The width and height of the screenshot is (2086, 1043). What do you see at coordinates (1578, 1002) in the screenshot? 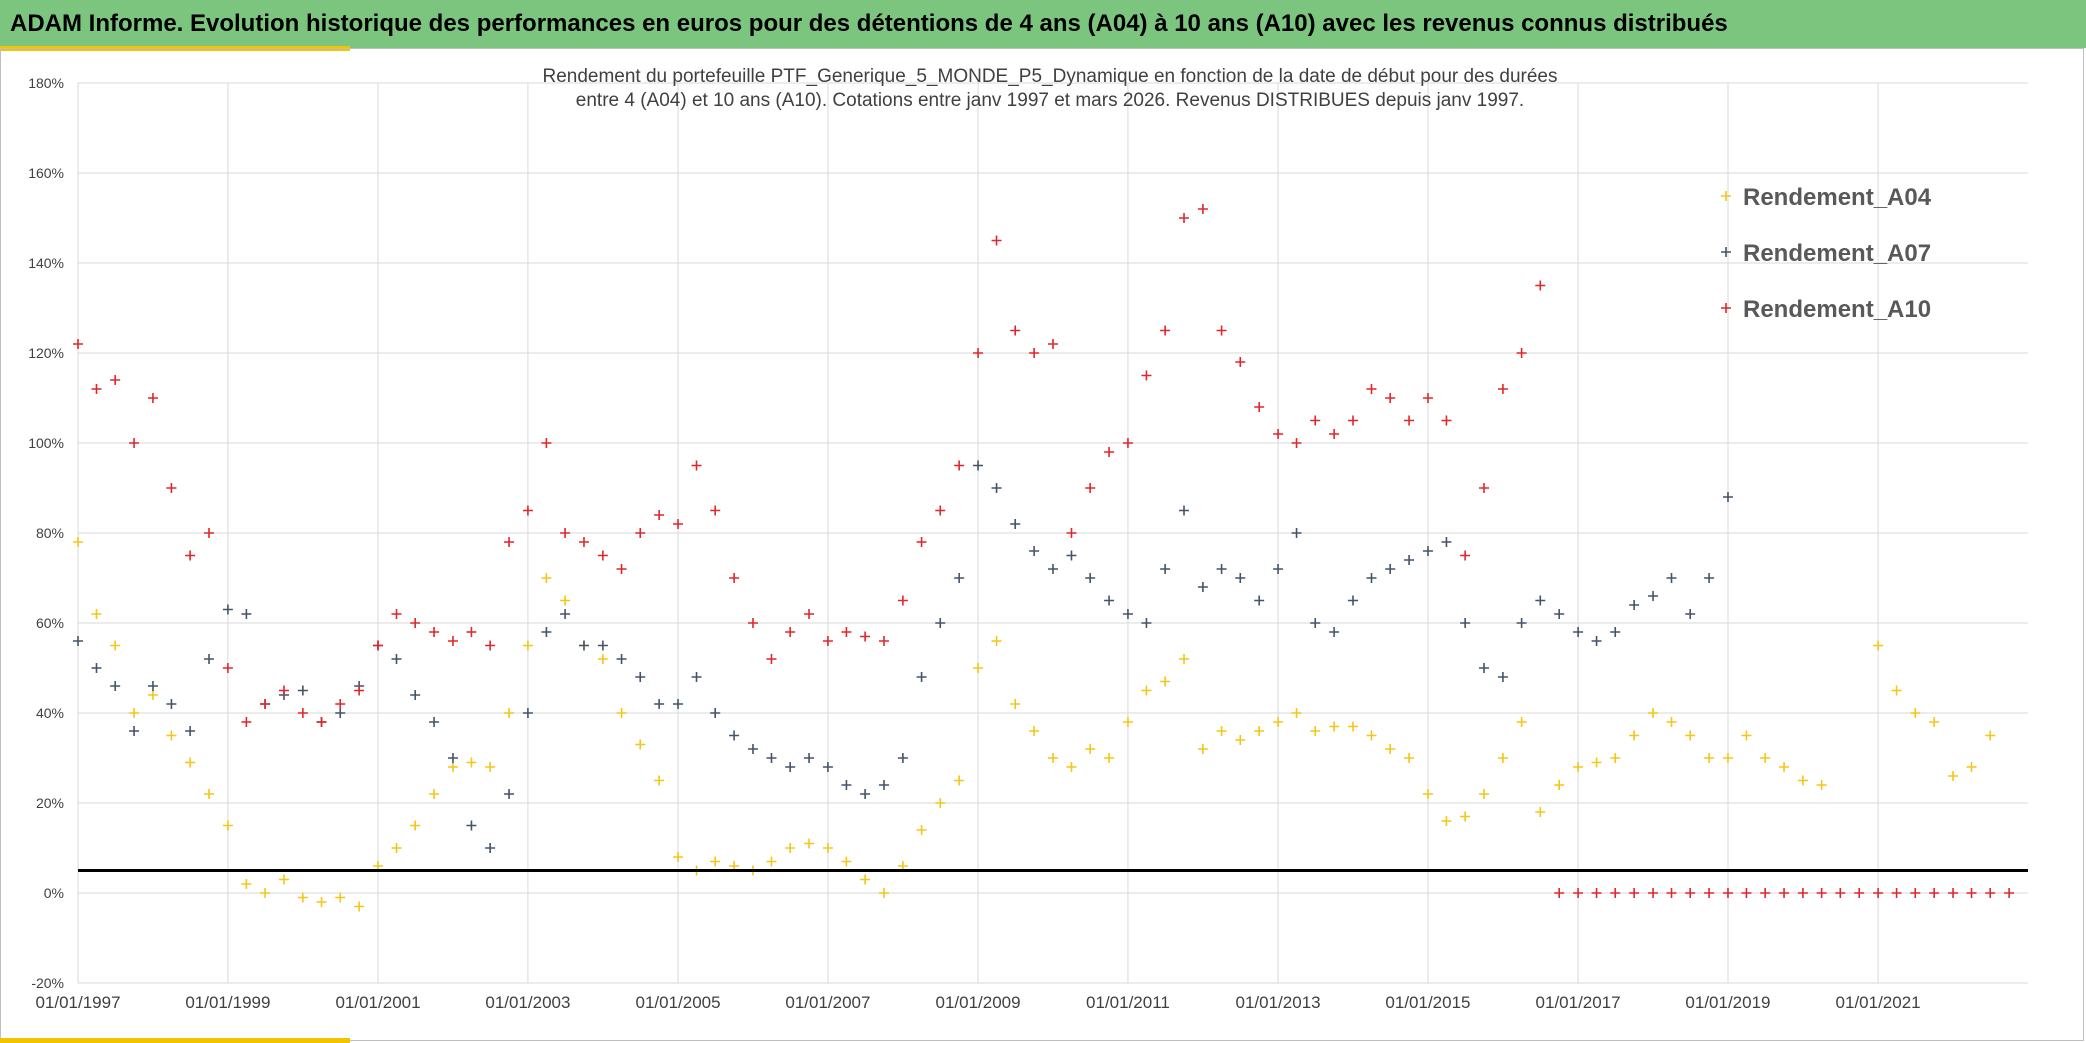
I see `x-tick-label: 01/01/2017` at bounding box center [1578, 1002].